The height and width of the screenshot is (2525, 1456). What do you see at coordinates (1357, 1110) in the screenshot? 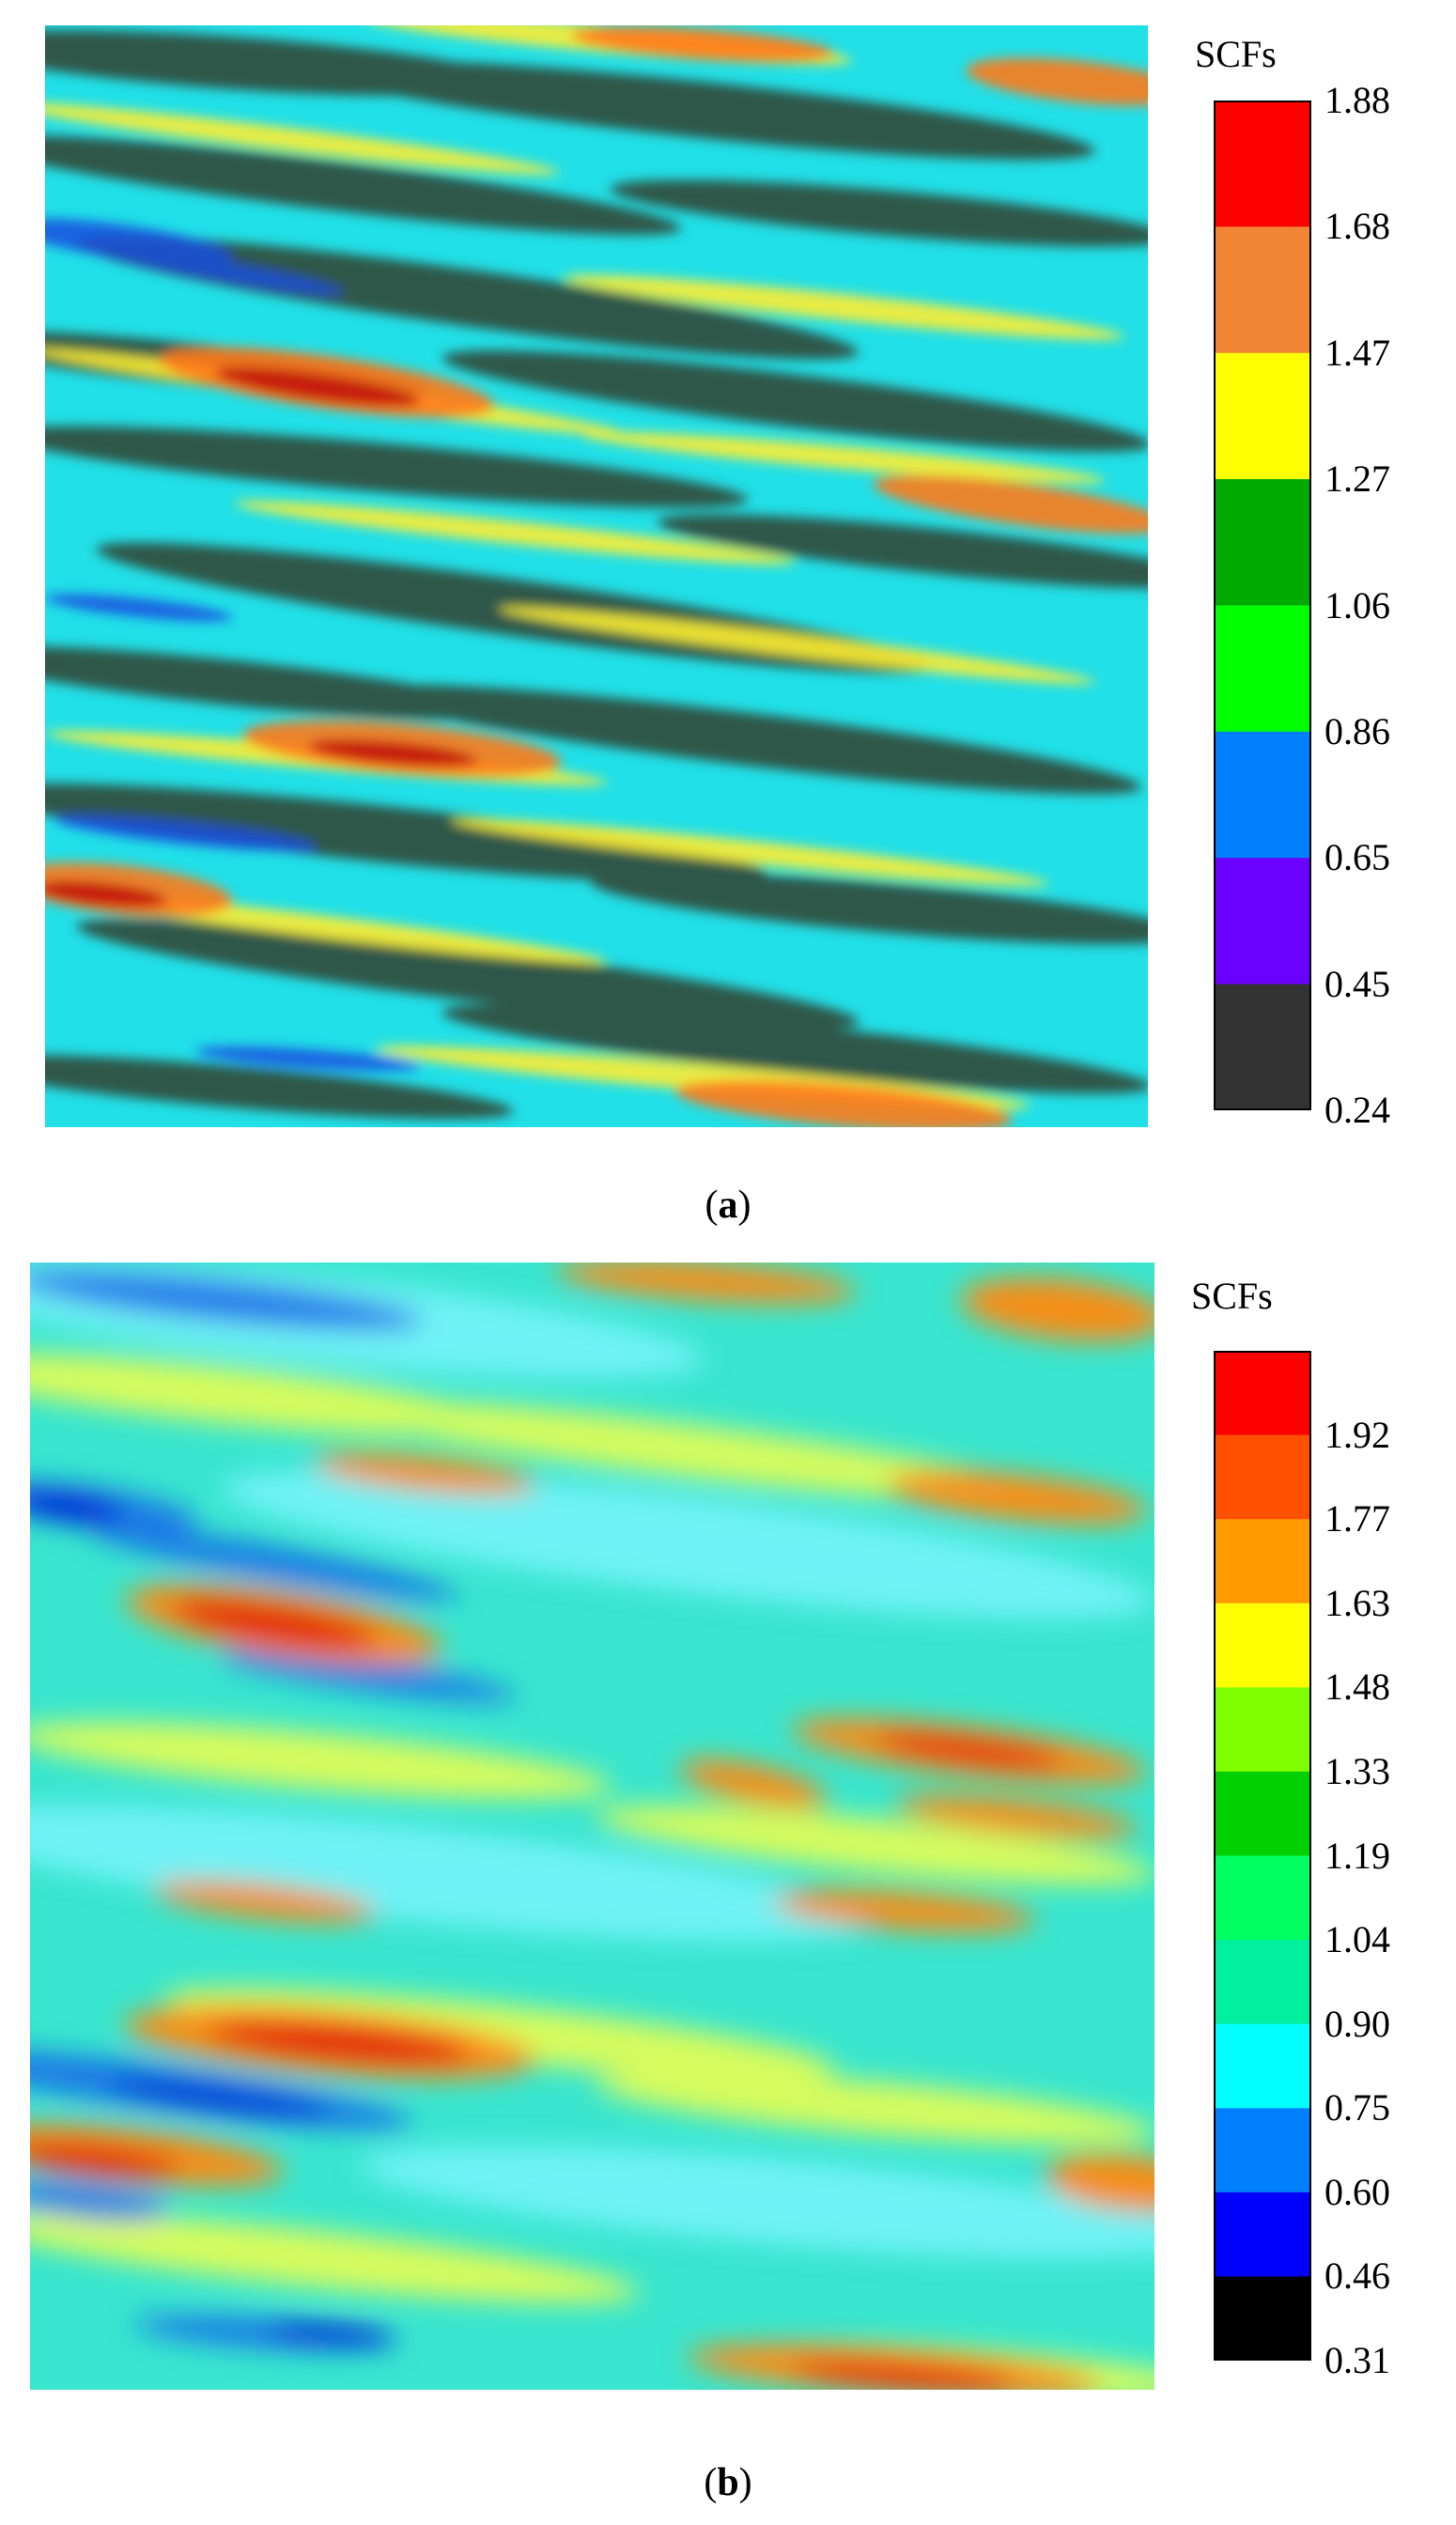
I see `colorbar-tick-label: 0.24` at bounding box center [1357, 1110].